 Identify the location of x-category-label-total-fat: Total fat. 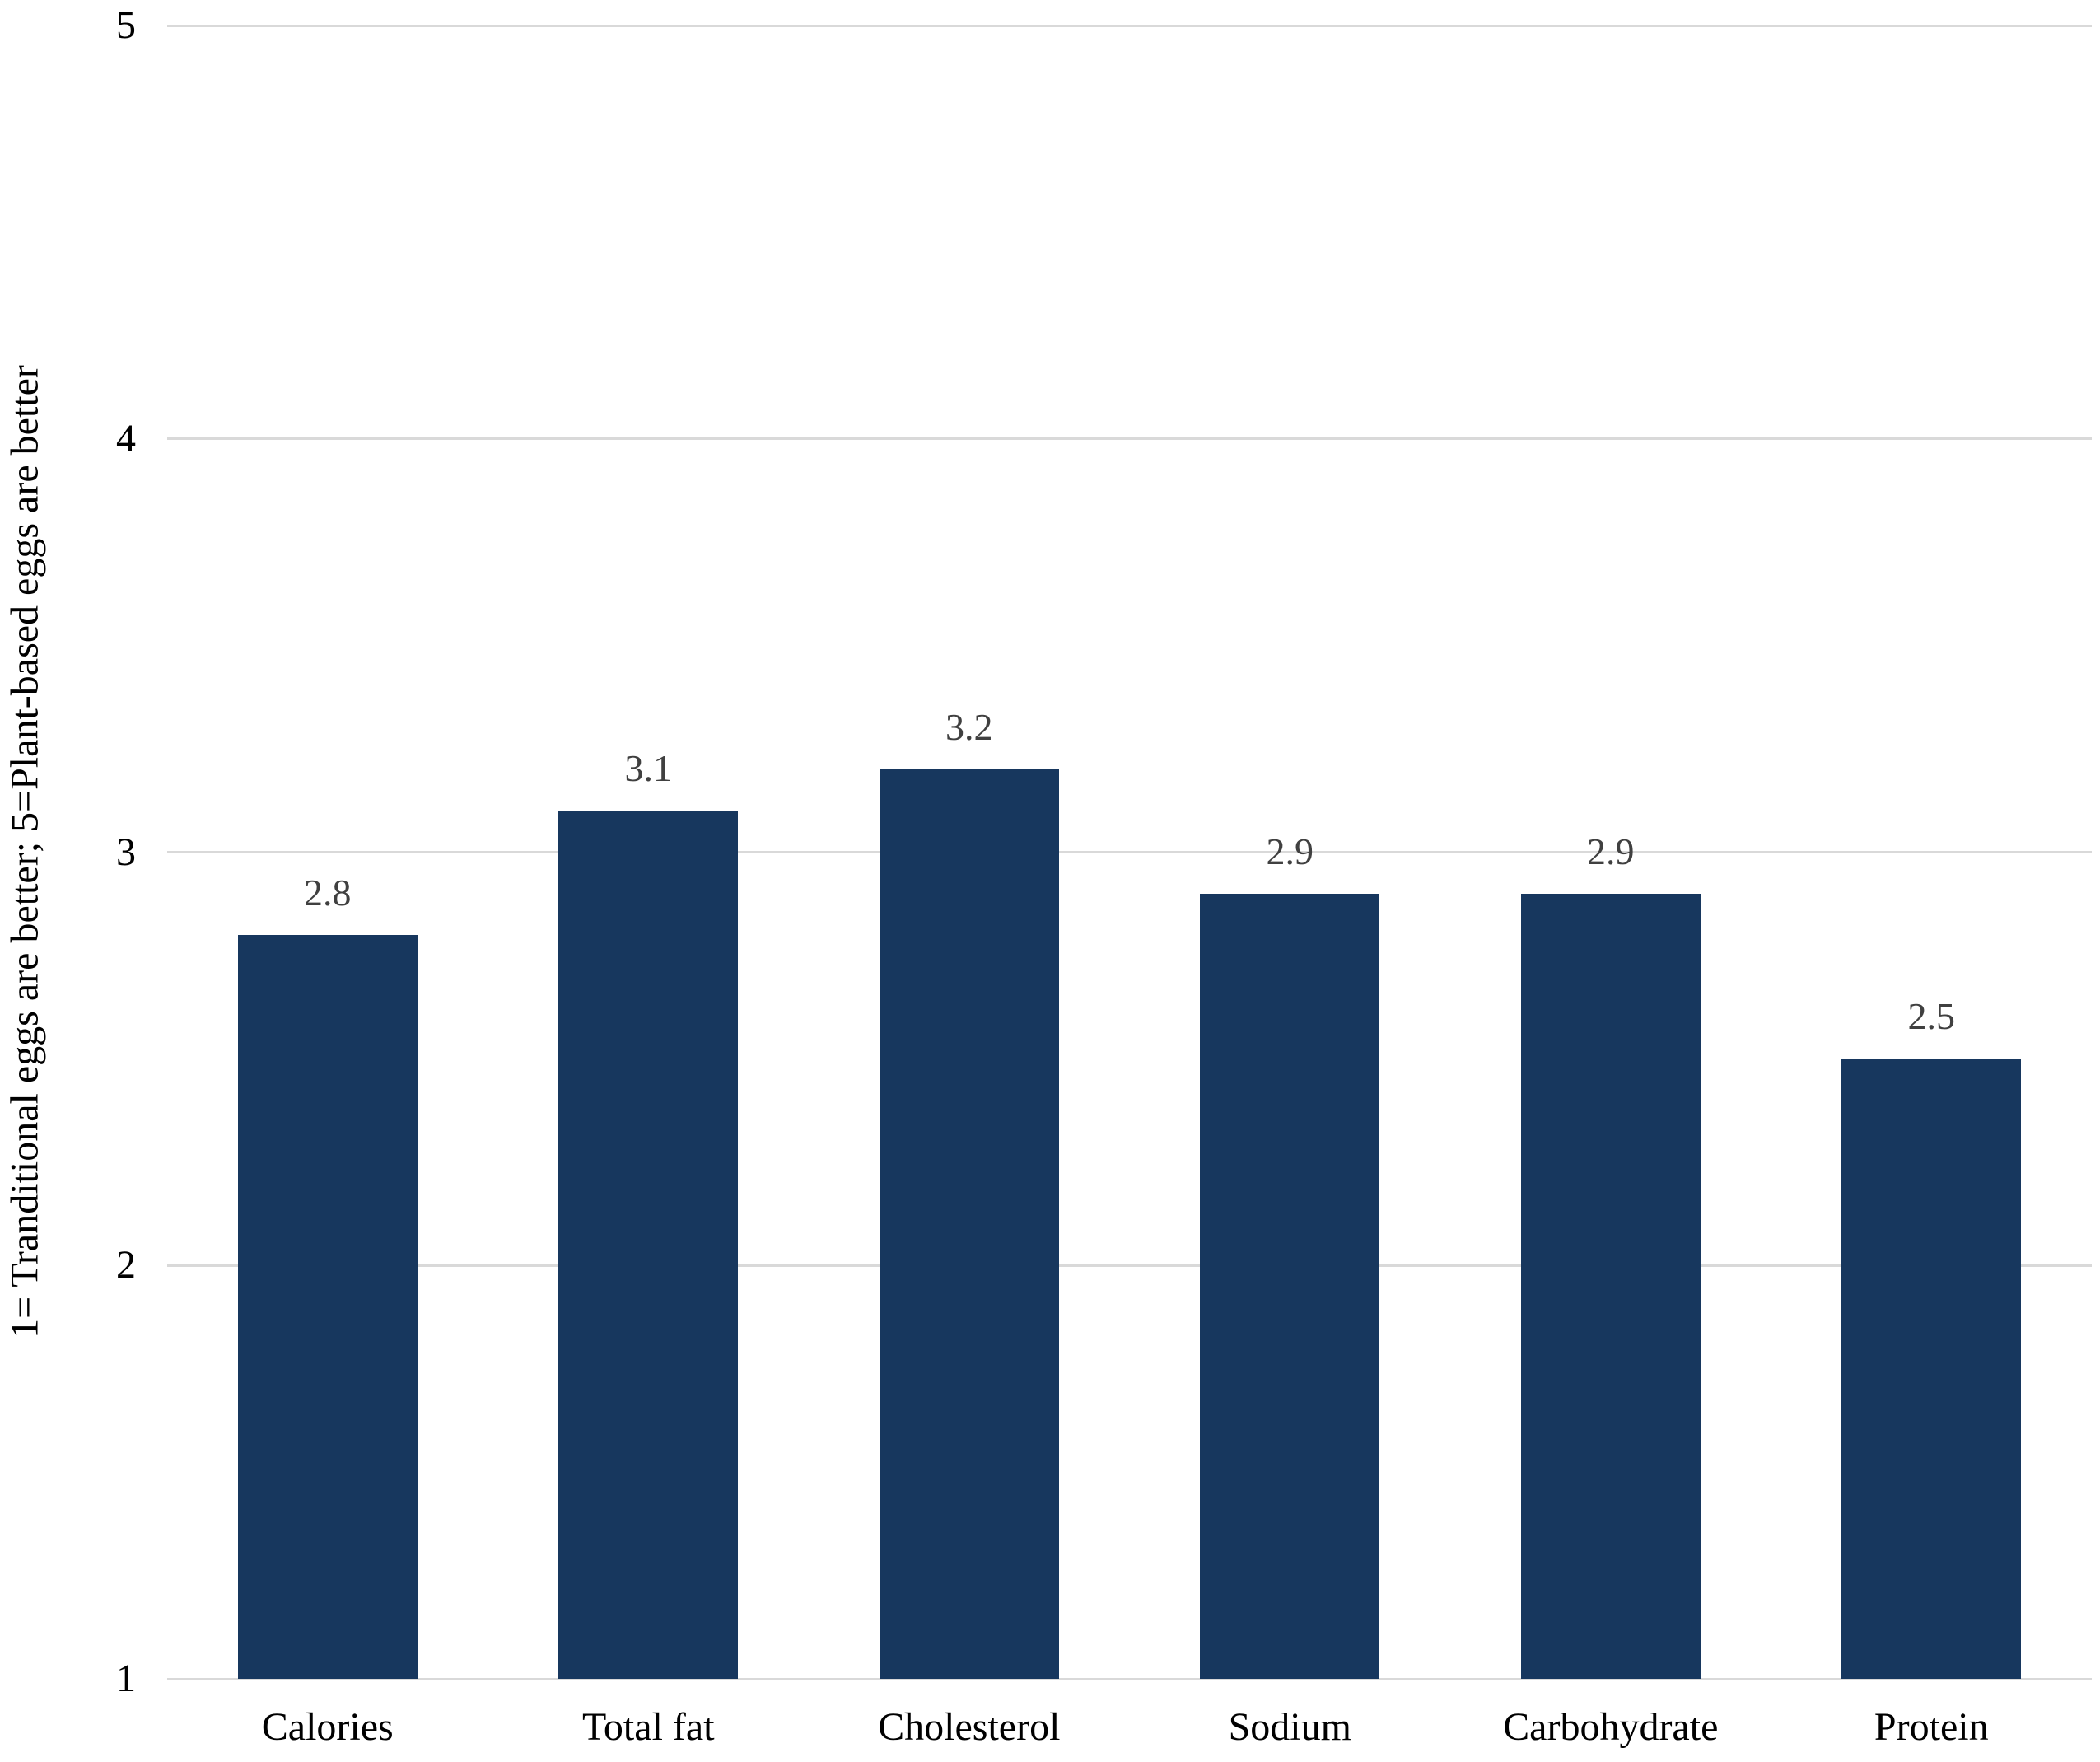
(648, 1727).